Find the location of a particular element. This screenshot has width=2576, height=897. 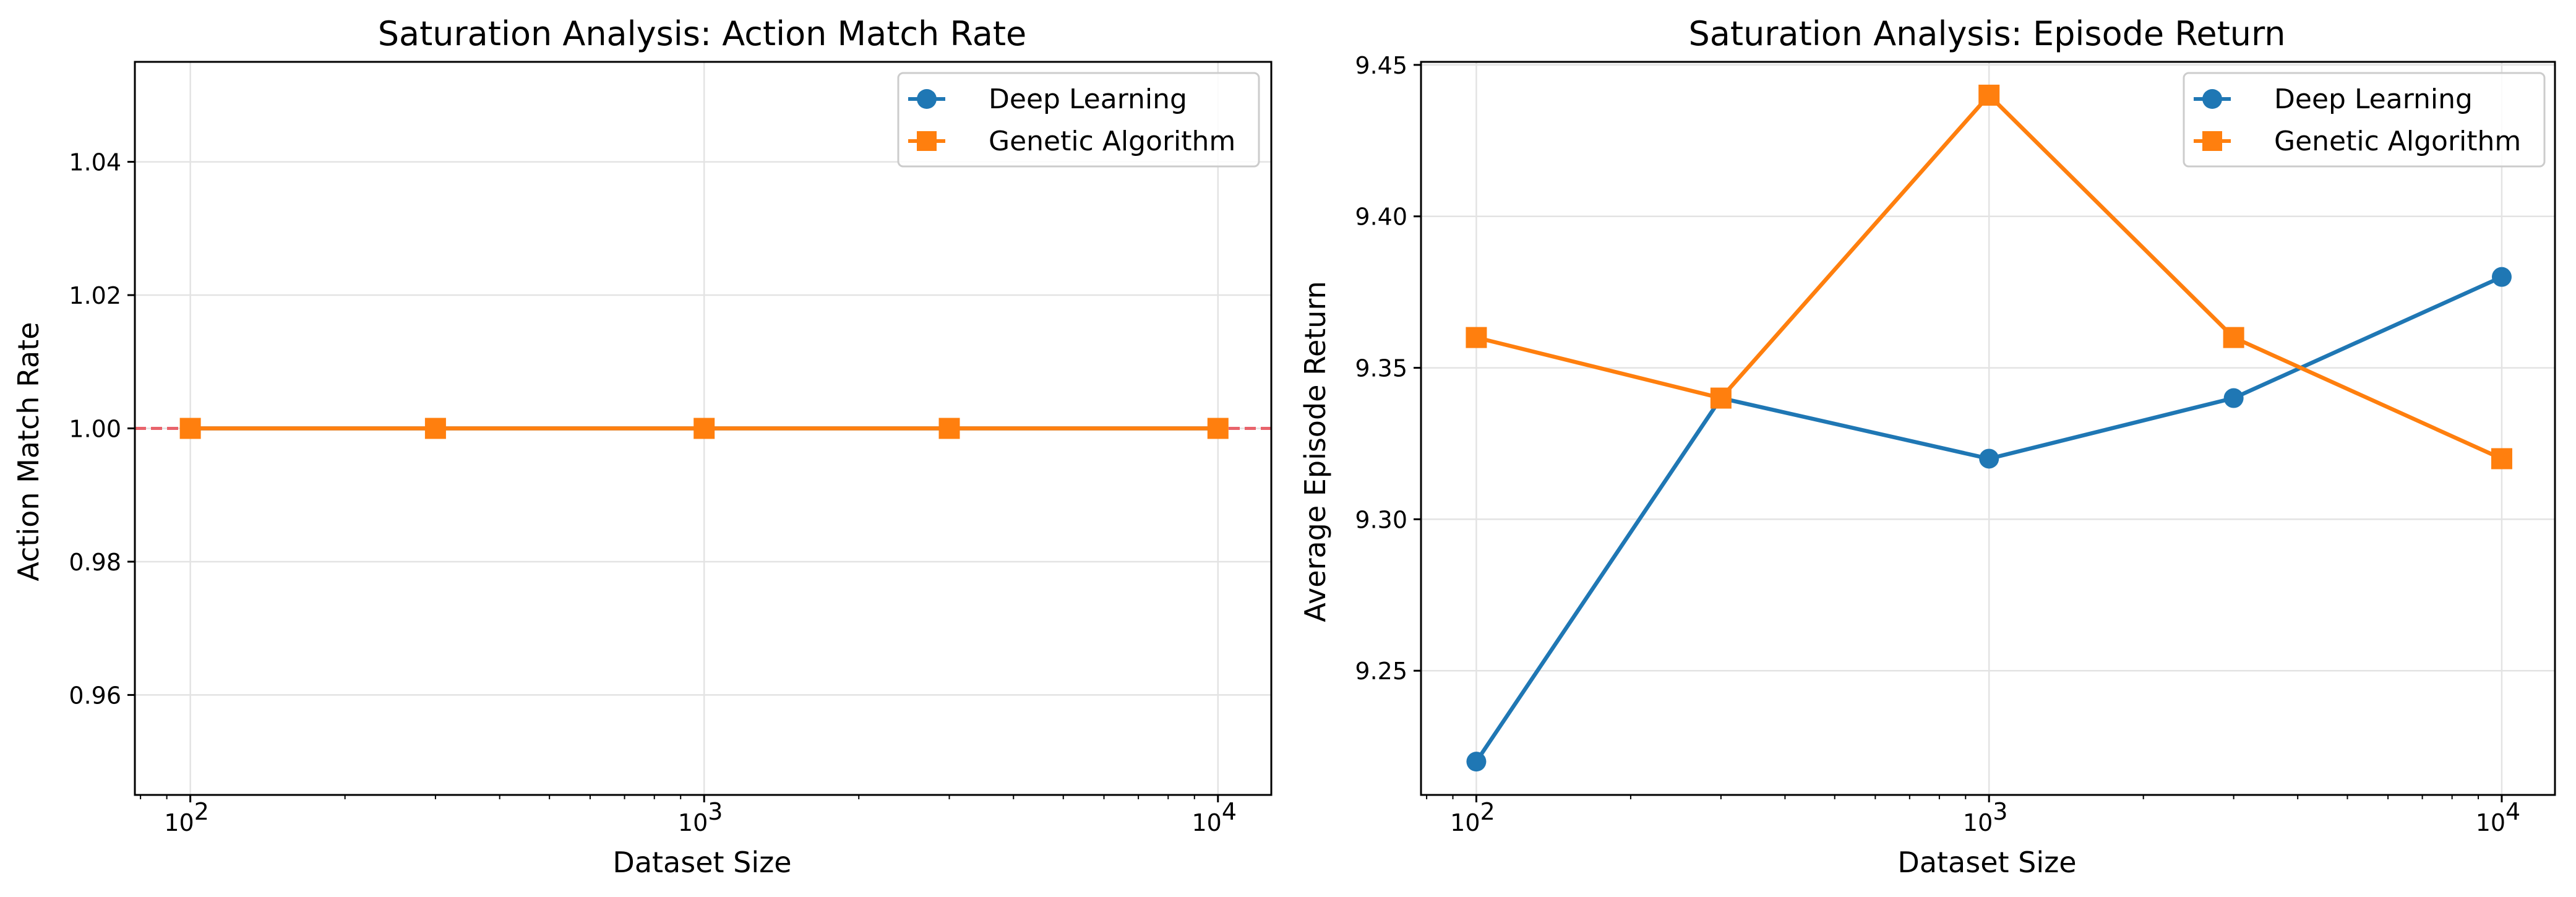

y-tick-label: 0.96 is located at coordinates (95, 695).